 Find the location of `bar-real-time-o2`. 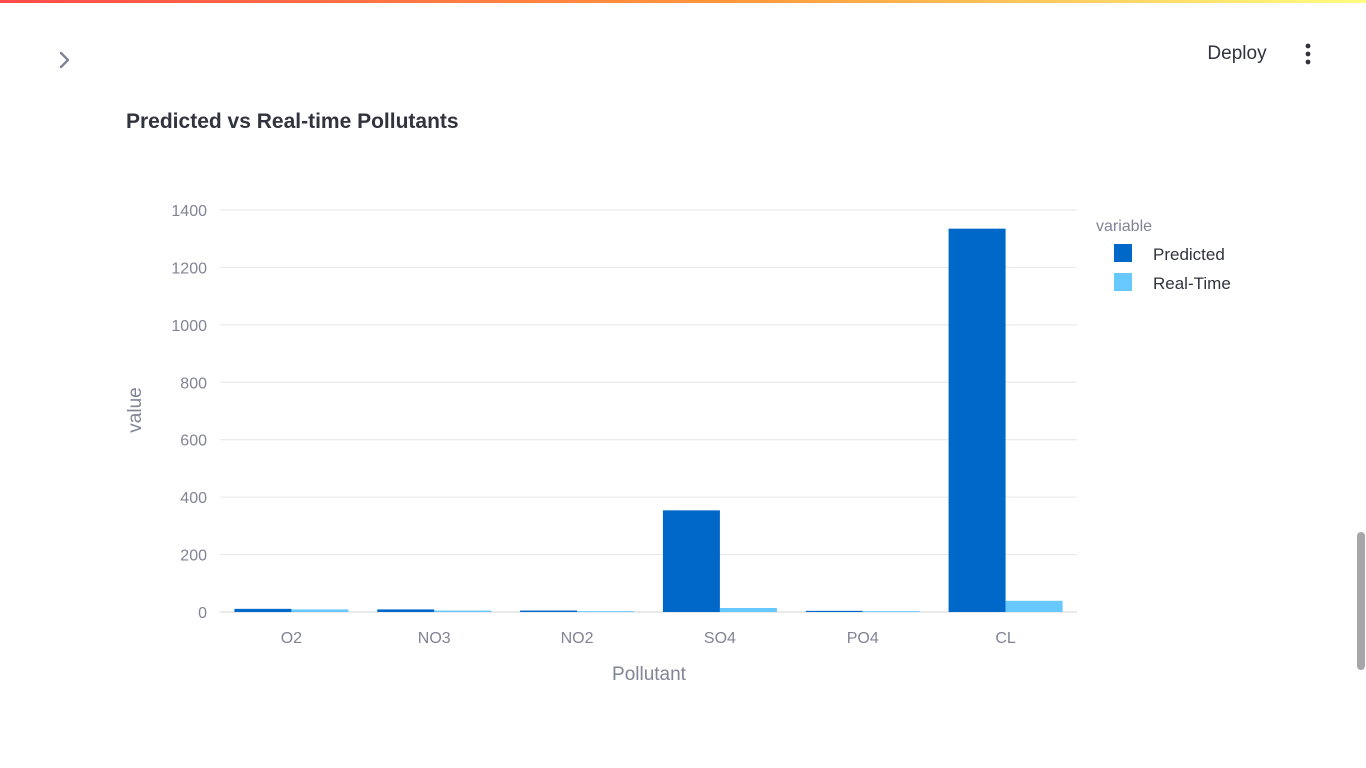

bar-real-time-o2 is located at coordinates (320, 610).